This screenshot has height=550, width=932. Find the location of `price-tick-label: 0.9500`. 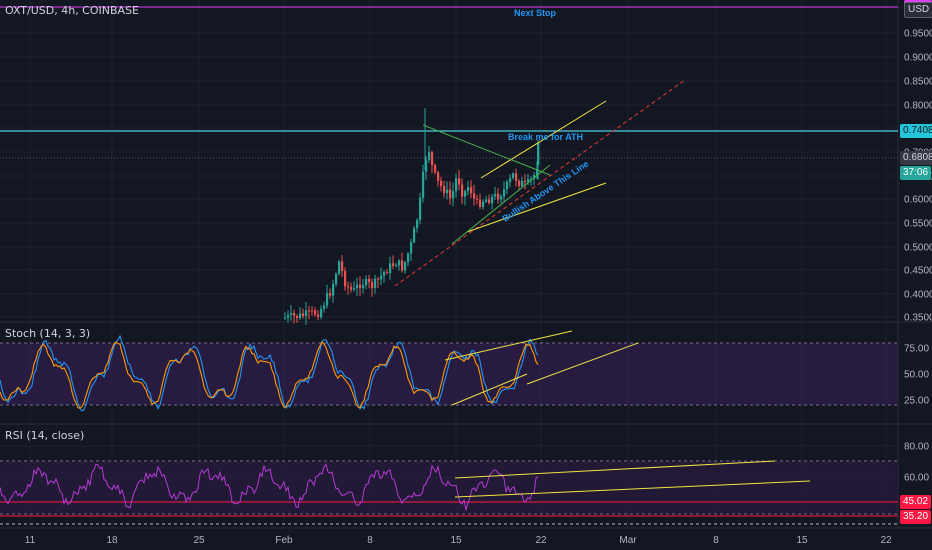

price-tick-label: 0.9500 is located at coordinates (918, 34).